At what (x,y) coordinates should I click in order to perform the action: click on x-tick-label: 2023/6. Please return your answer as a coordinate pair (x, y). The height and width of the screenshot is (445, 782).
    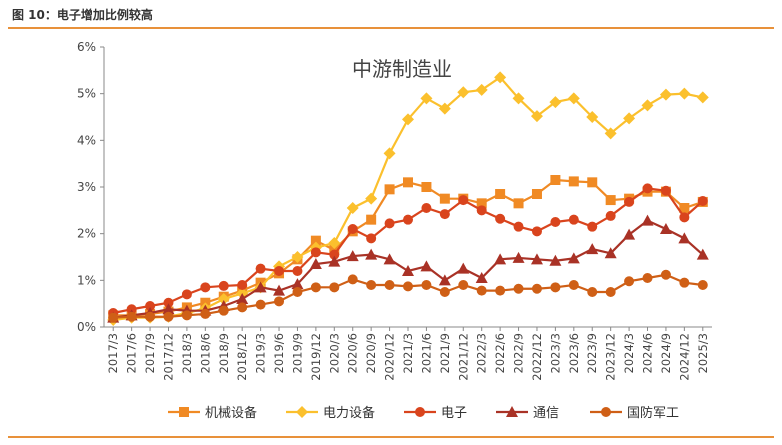
    Looking at the image, I should click on (574, 353).